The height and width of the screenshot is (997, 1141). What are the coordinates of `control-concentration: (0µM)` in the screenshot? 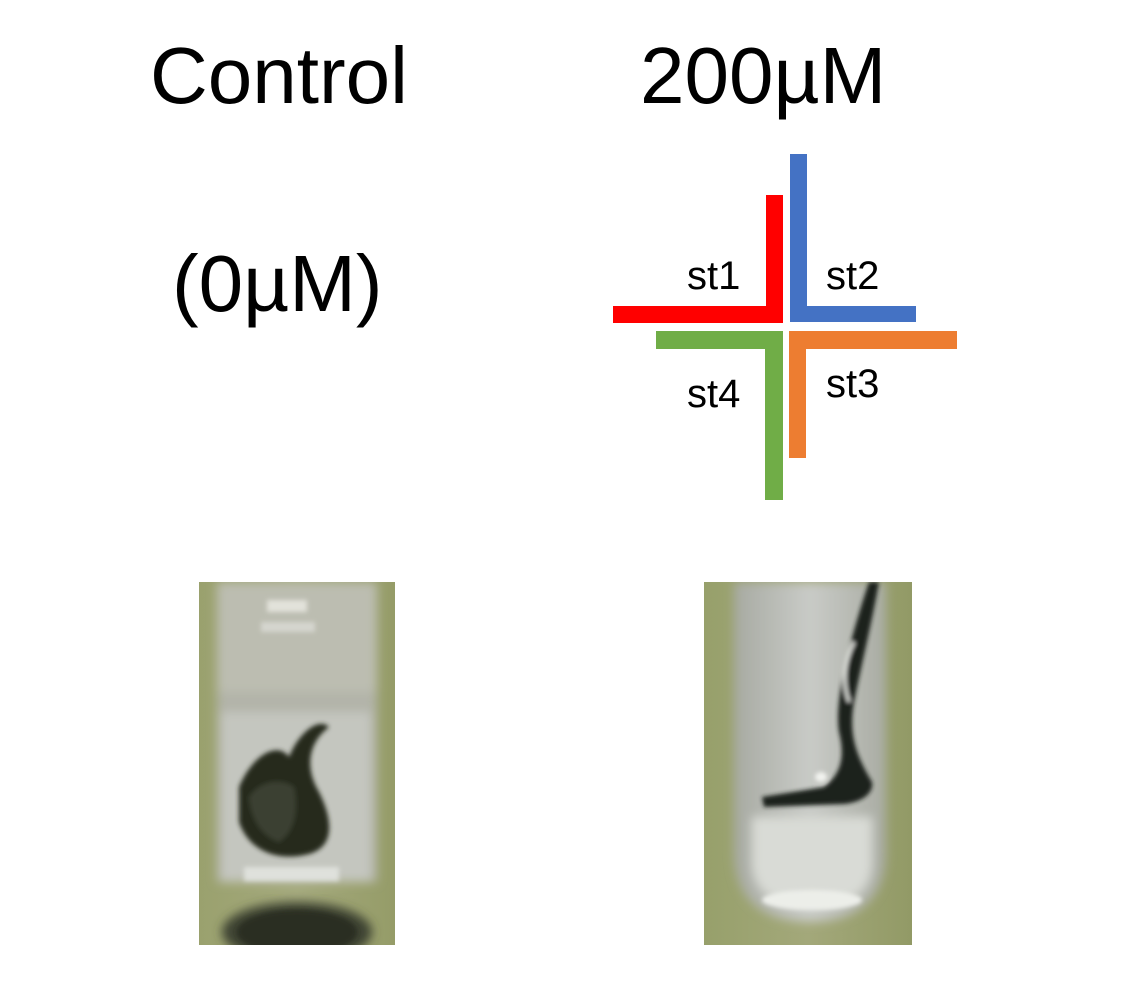 It's located at (277, 283).